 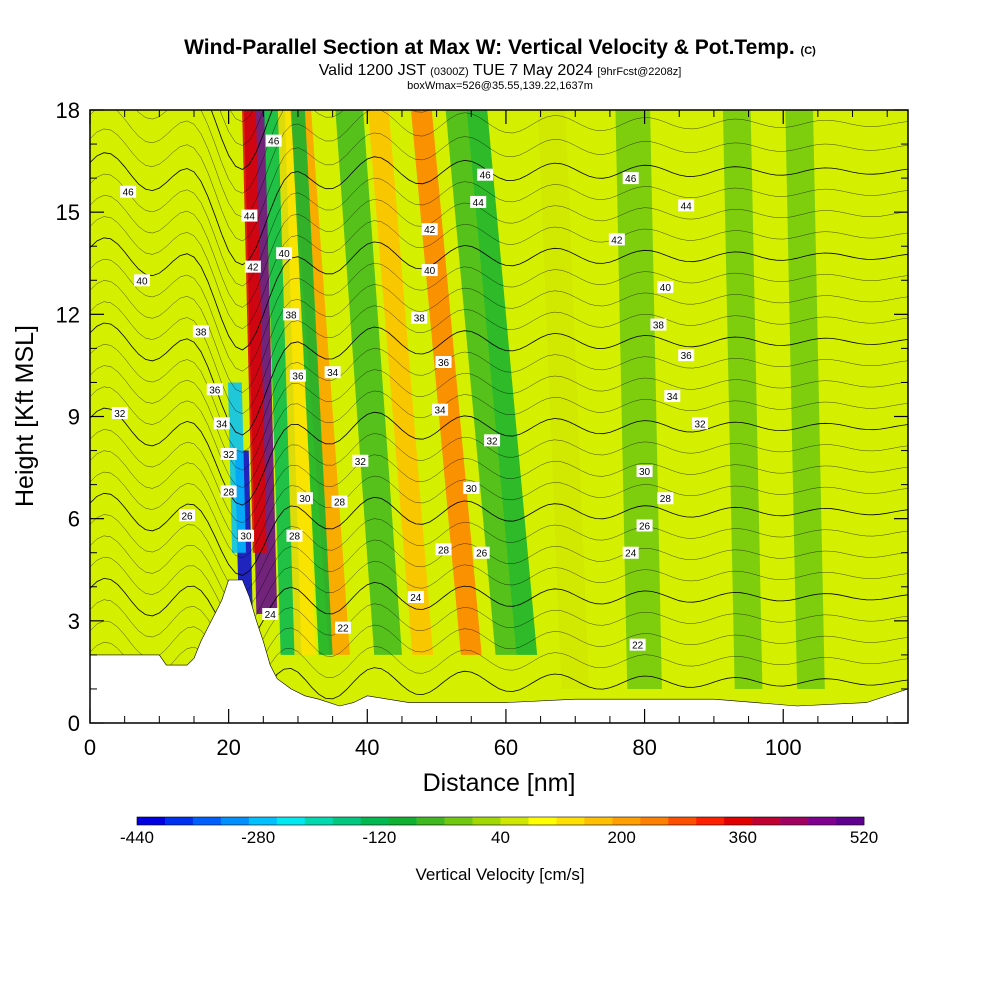 I want to click on x-tick-label: 80, so click(x=644, y=747).